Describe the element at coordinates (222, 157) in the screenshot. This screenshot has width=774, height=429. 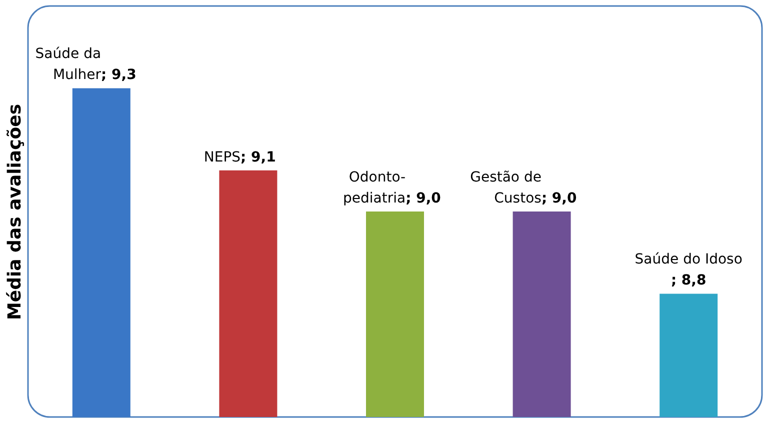
I see `x-tick-label: NEPS` at that location.